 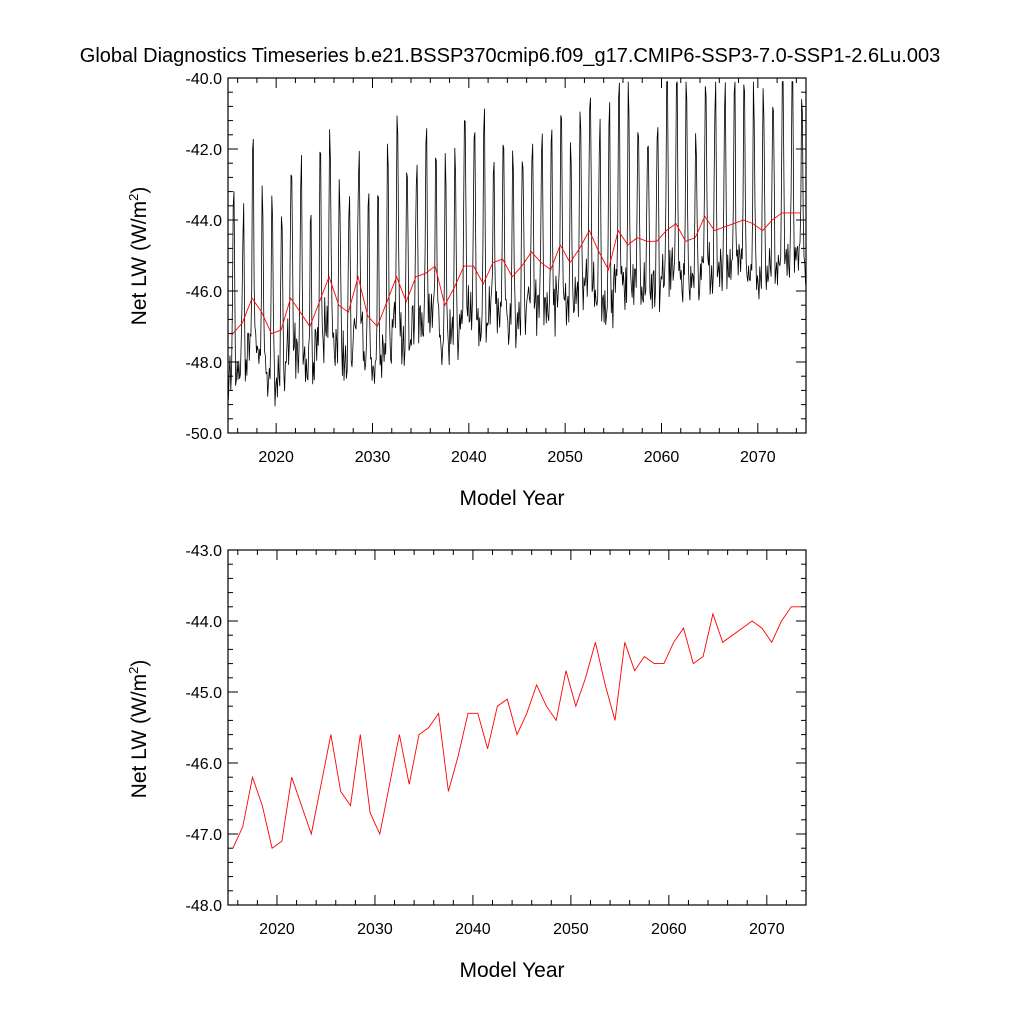 I want to click on top-y-tick-label: -46.0, so click(x=204, y=292).